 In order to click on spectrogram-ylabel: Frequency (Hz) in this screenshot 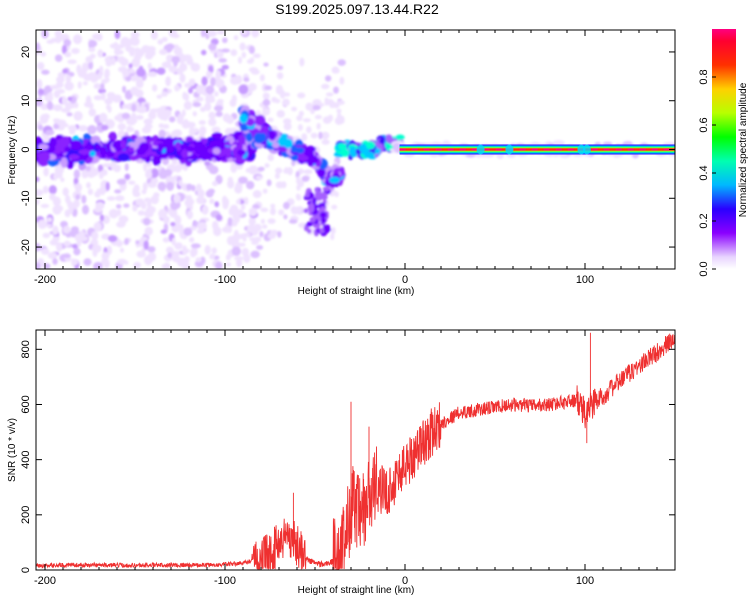, I will do `click(12, 150)`.